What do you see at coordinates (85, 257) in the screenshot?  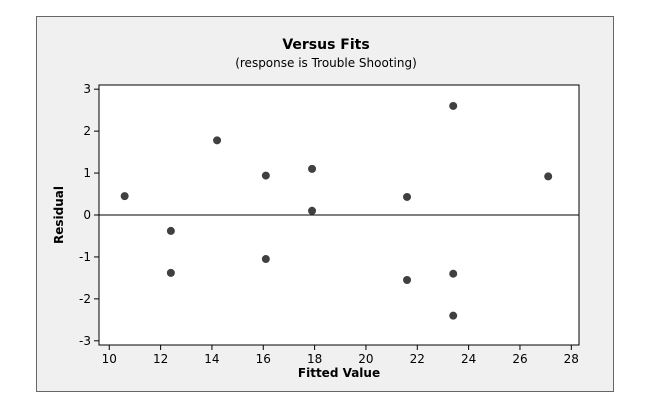 I see `y-tick-label: -1` at bounding box center [85, 257].